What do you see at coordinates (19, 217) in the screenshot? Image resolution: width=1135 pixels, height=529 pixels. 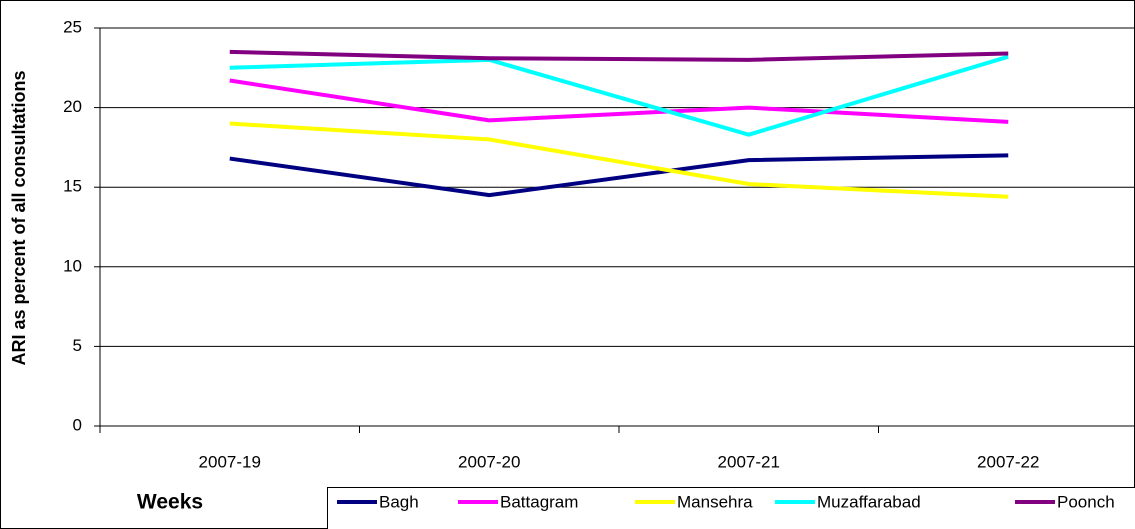 I see `y-axis-label: ARI as percent of all consultations` at bounding box center [19, 217].